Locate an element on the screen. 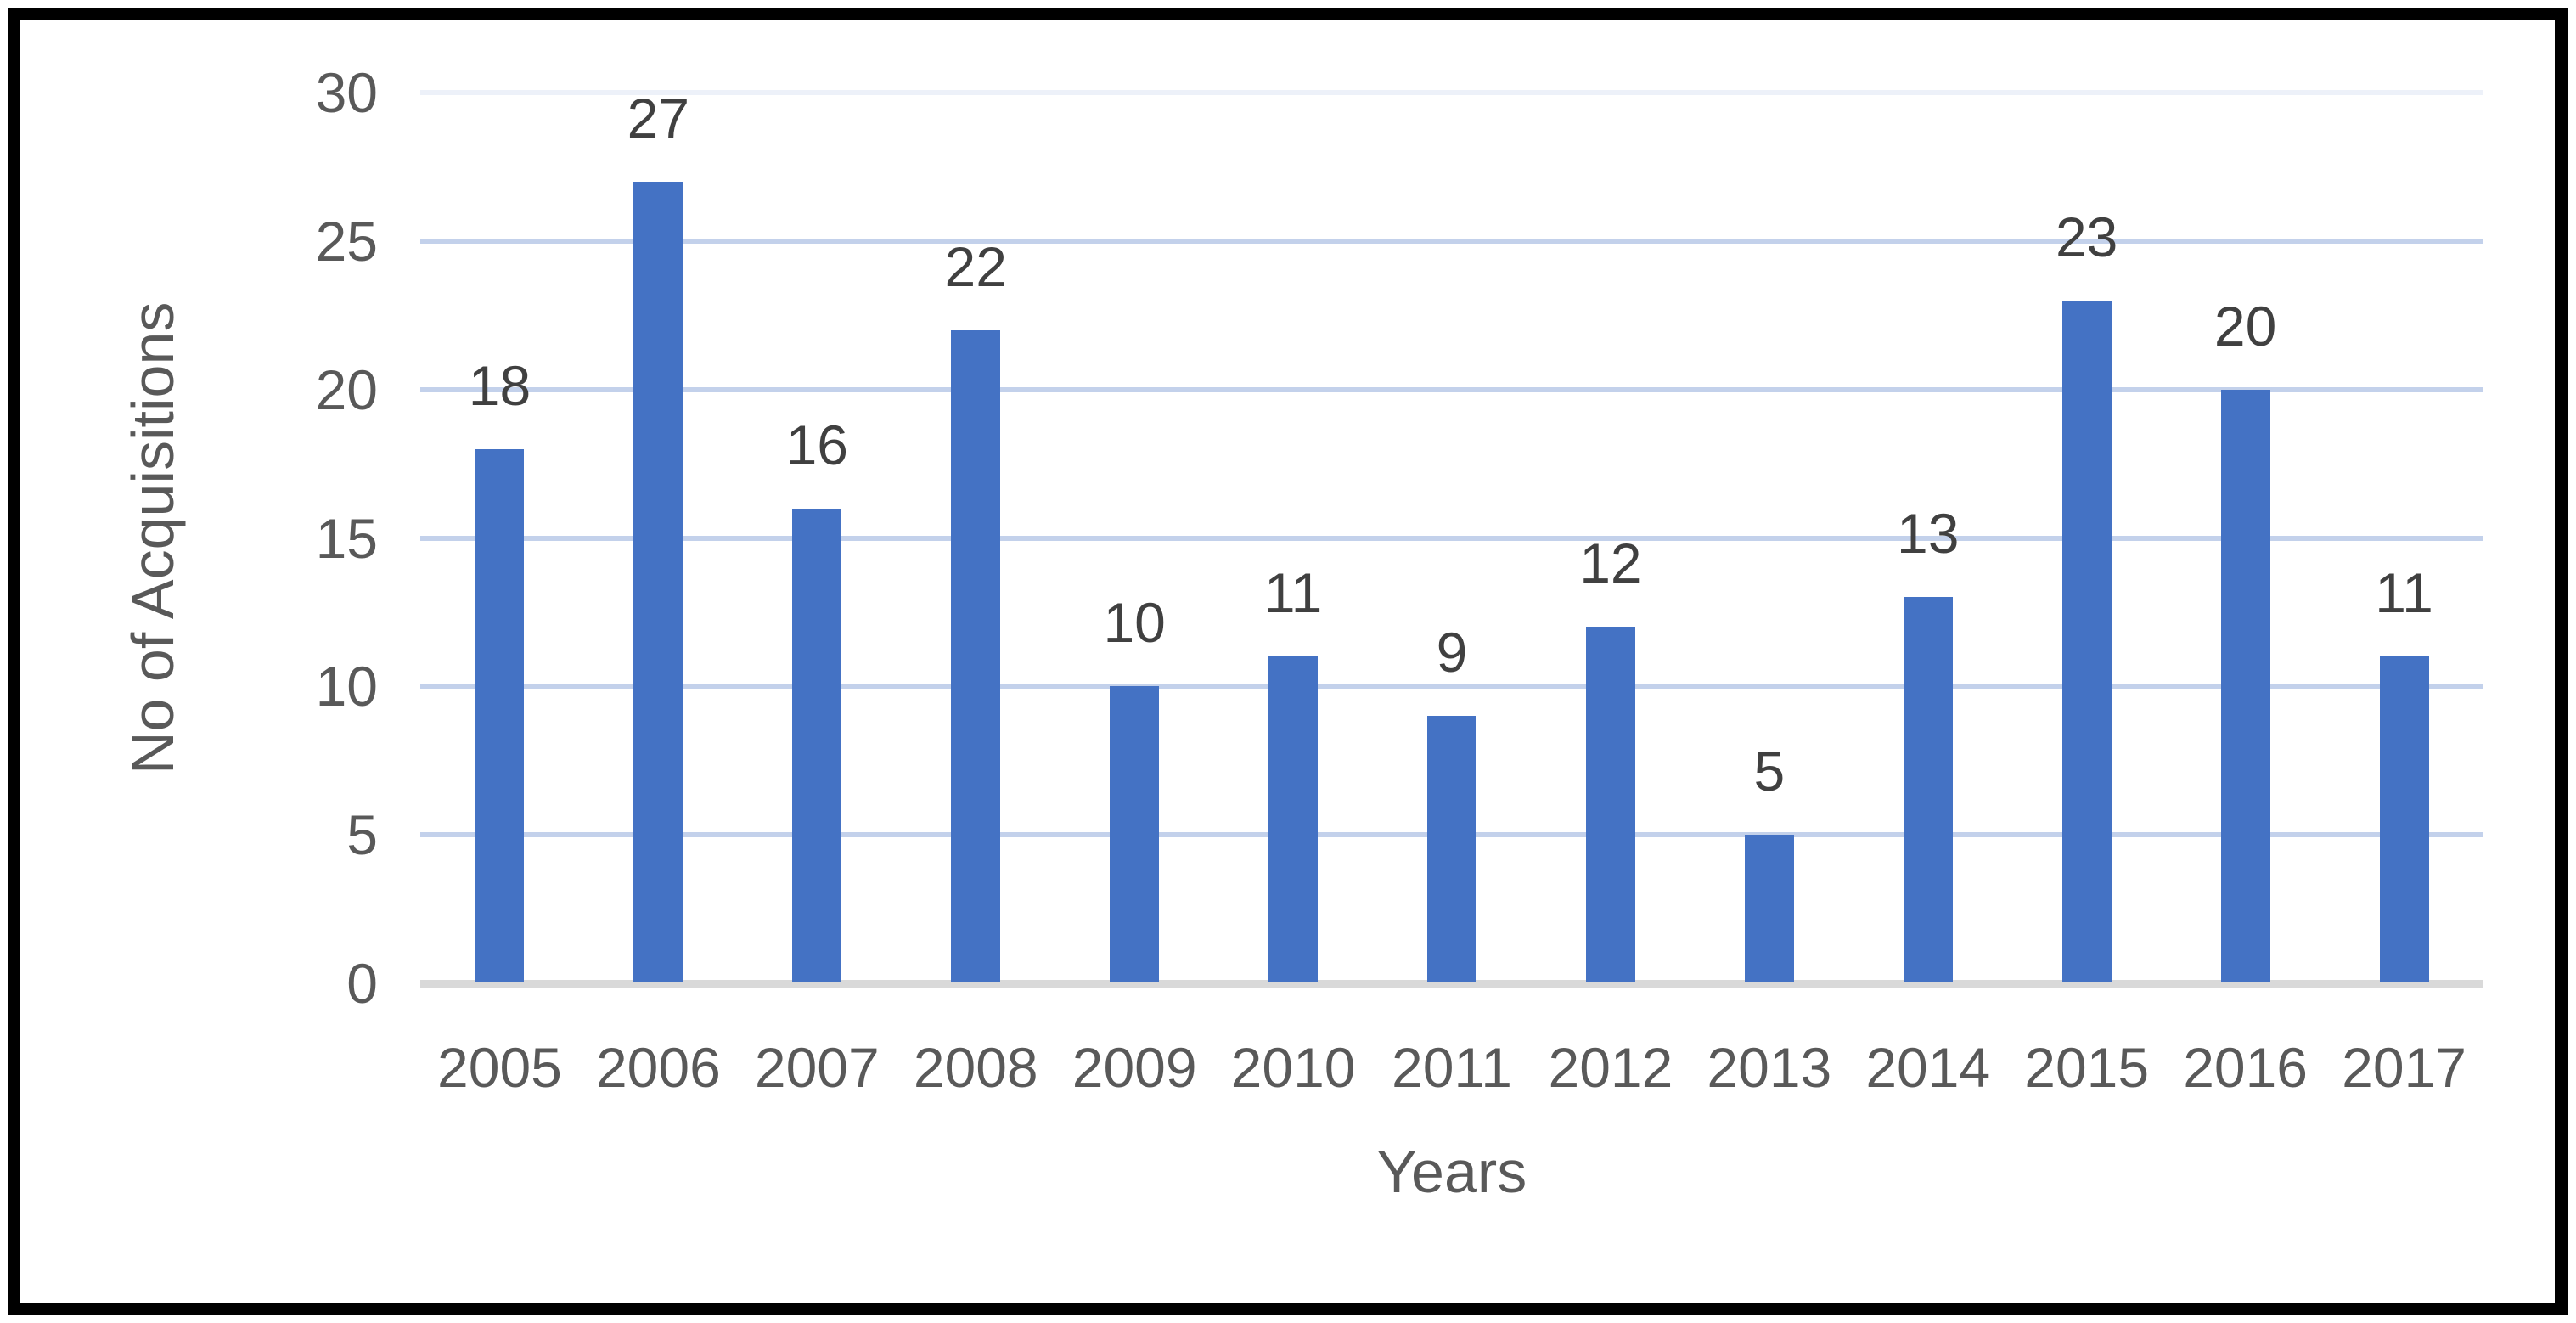 This screenshot has width=2576, height=1323. x-tick-label: 2006 is located at coordinates (658, 1067).